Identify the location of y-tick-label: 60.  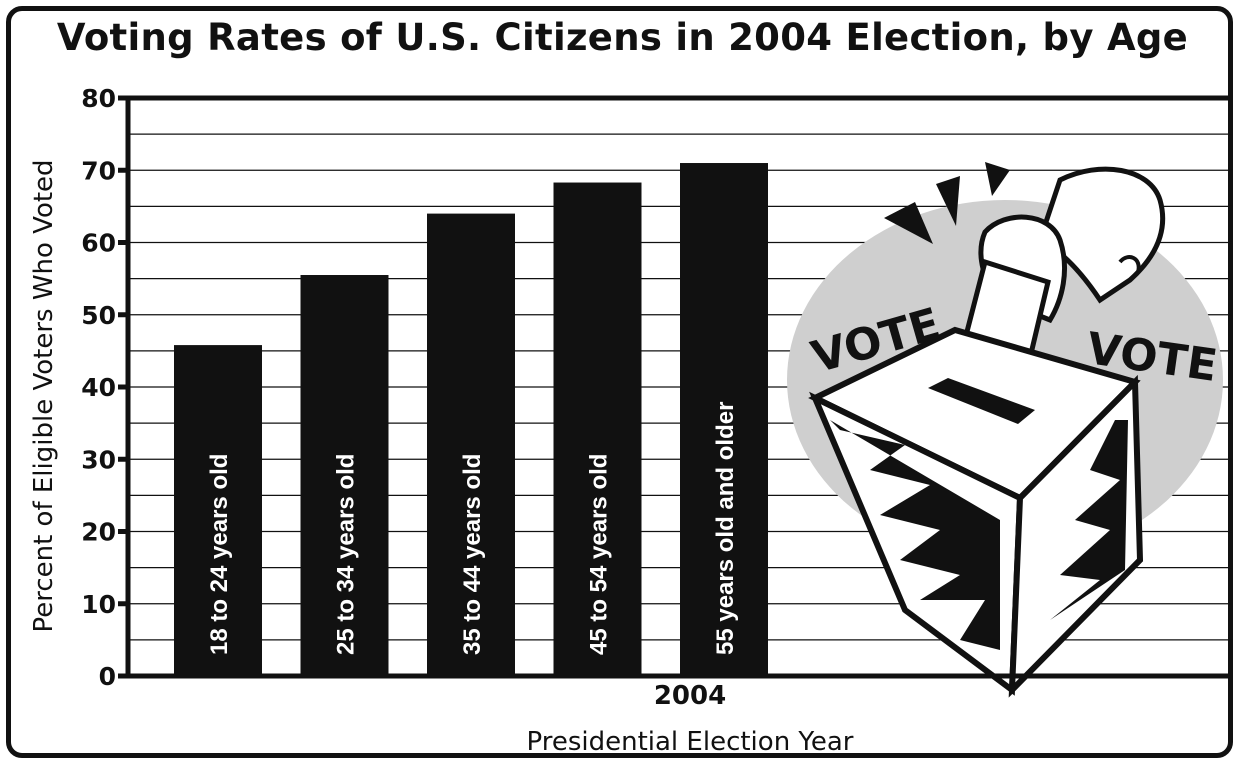
(98, 243).